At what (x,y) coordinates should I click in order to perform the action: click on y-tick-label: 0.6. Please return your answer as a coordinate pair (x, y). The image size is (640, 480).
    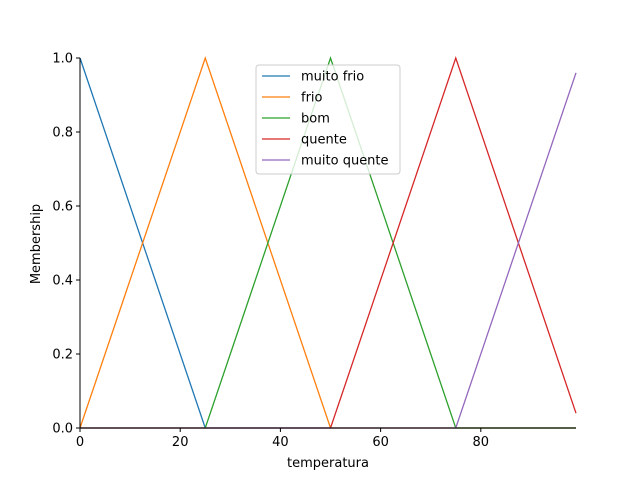
    Looking at the image, I should click on (62, 207).